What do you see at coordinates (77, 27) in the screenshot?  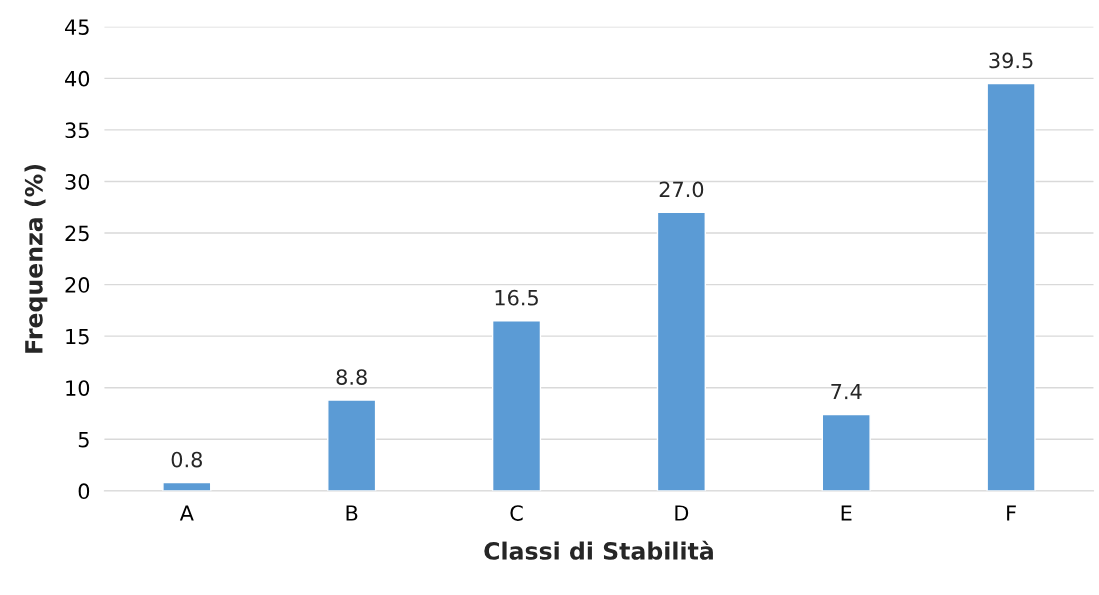 I see `y-tick-label: 45` at bounding box center [77, 27].